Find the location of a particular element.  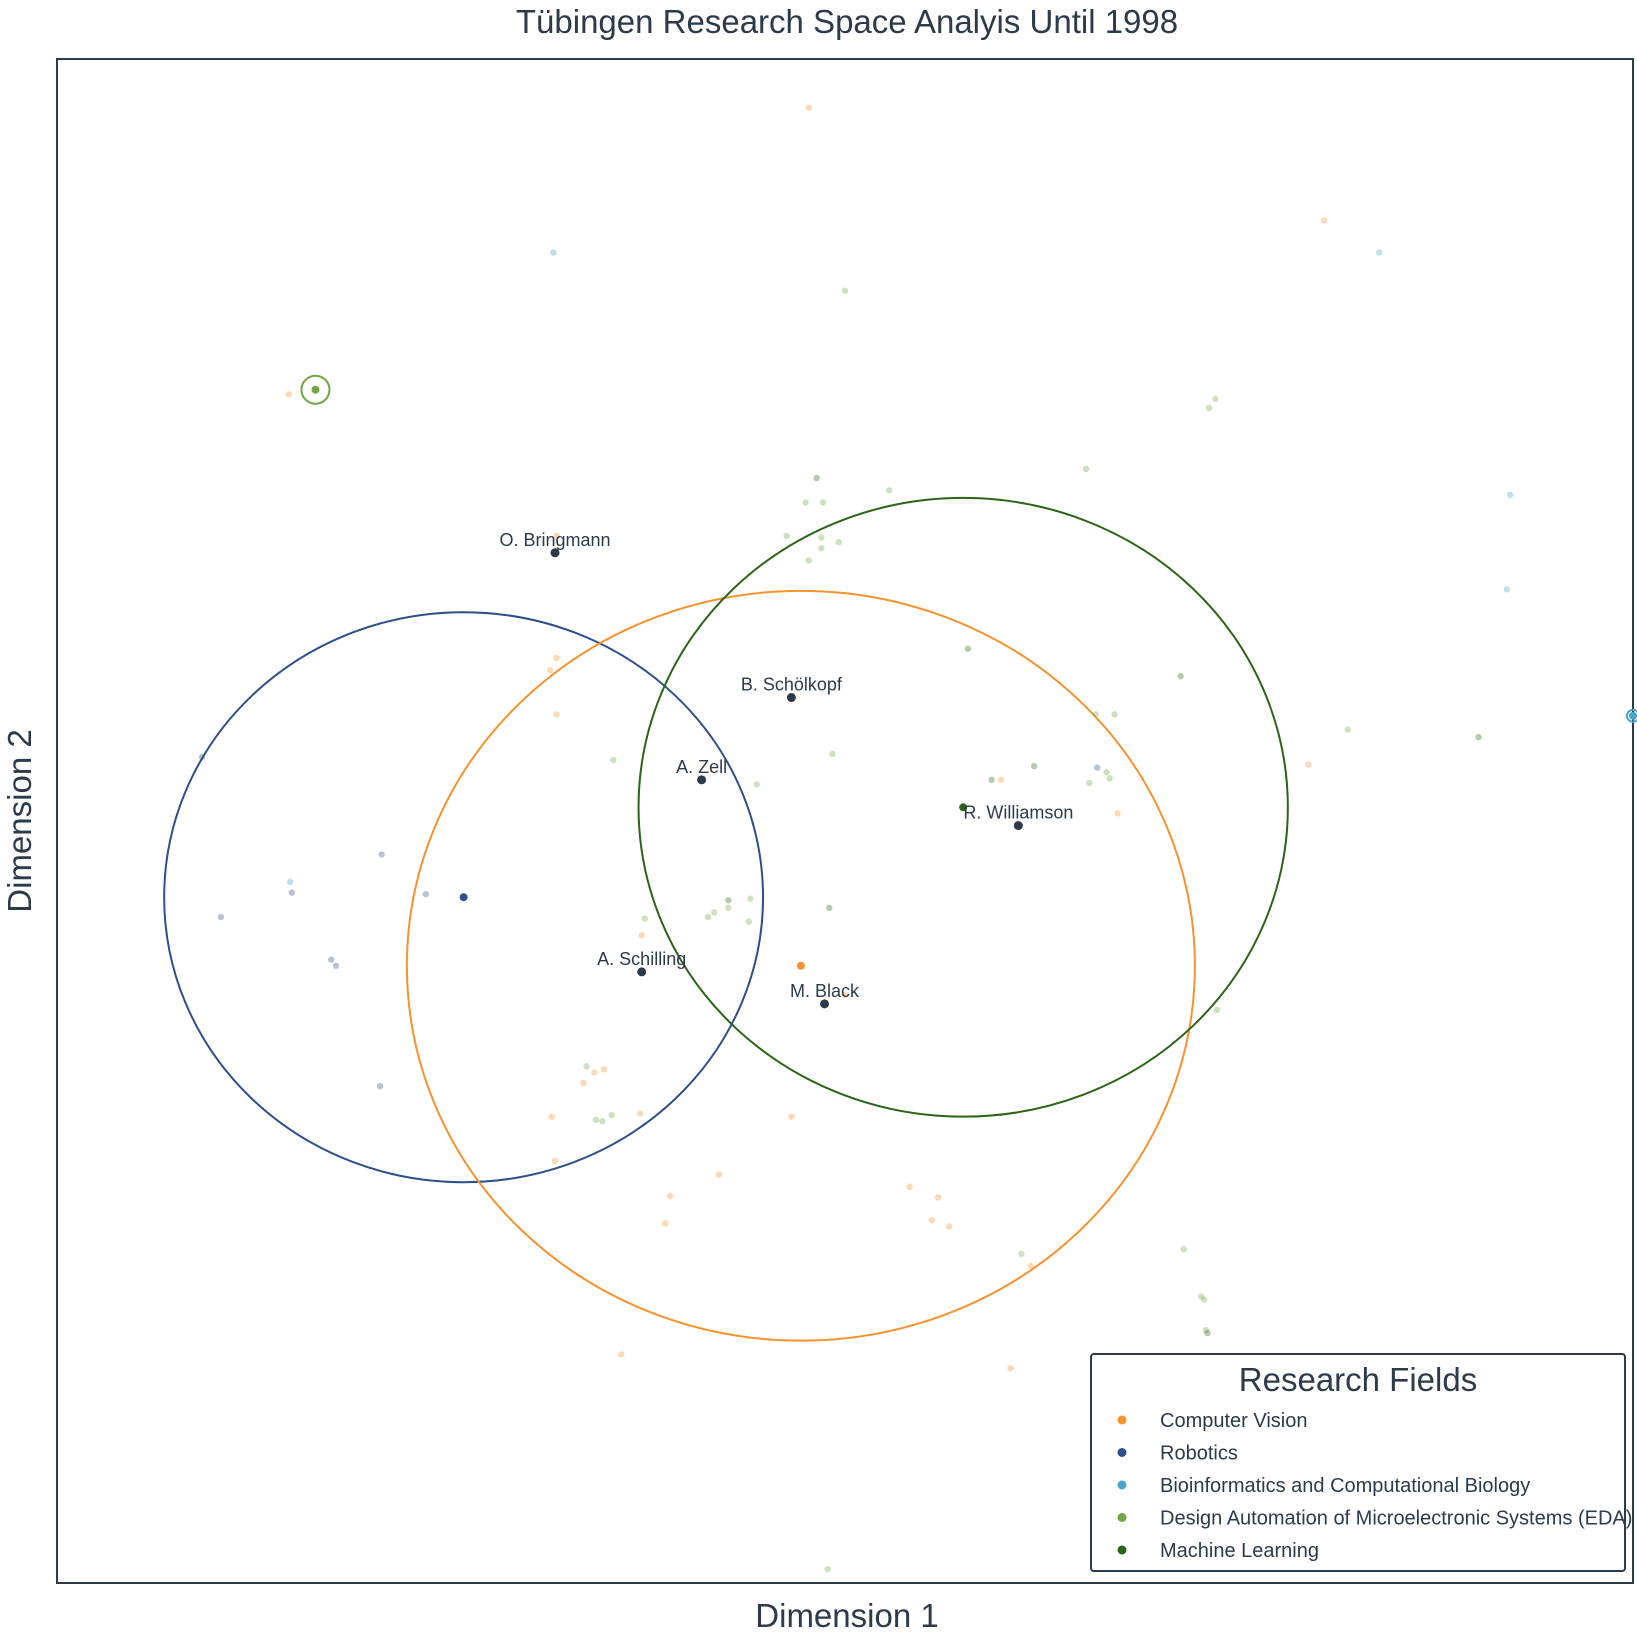

person-label: B. Schölkopf is located at coordinates (792, 685).